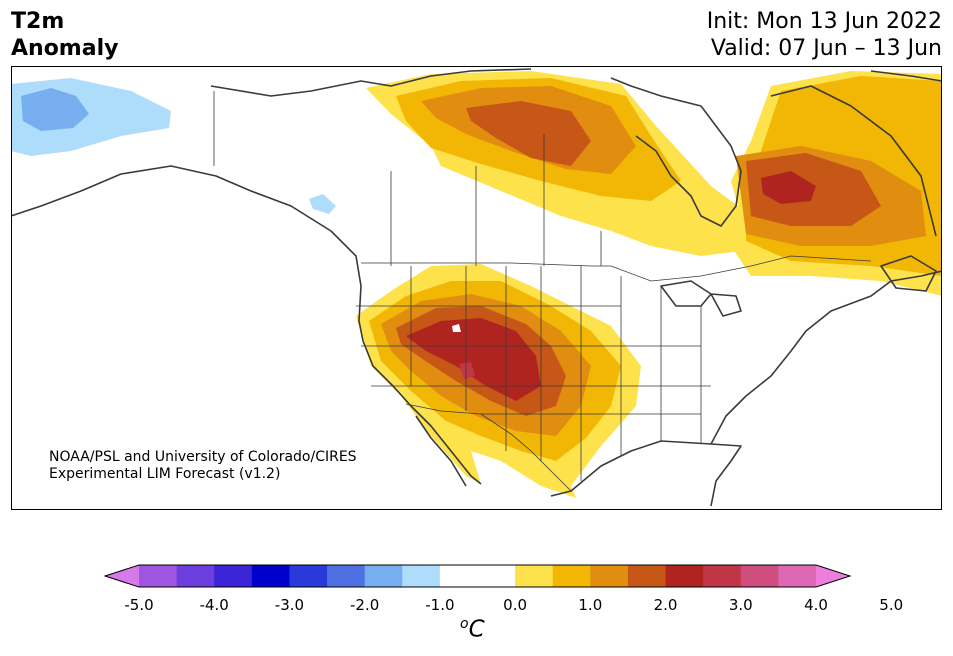 This screenshot has width=953, height=656. What do you see at coordinates (64, 35) in the screenshot?
I see `map-title: T2m Anomaly` at bounding box center [64, 35].